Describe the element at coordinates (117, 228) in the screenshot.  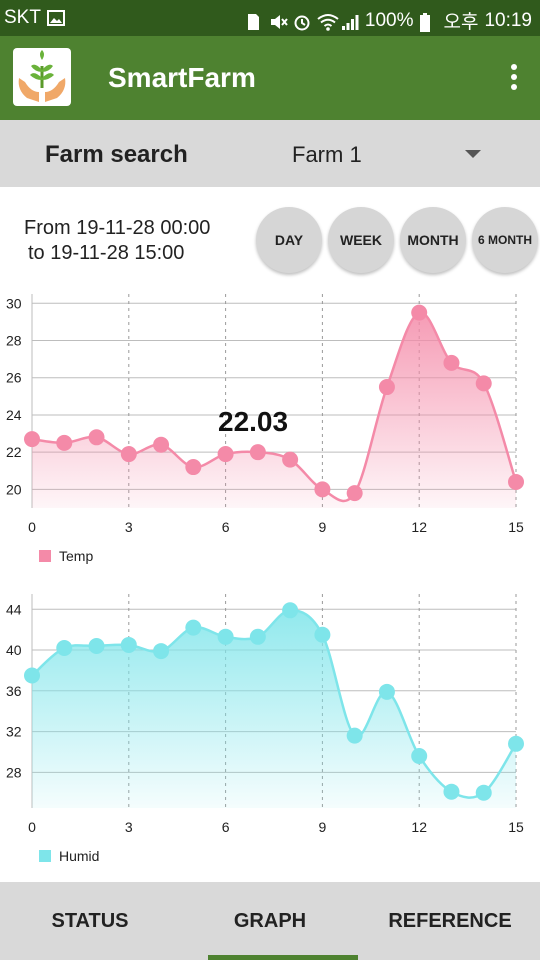
I see `date-from: From 19-11-28 00:00` at that location.